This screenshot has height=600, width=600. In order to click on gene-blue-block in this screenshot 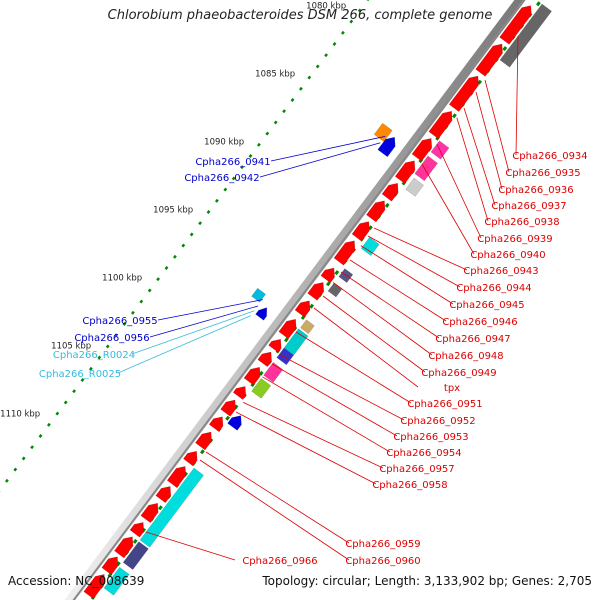, I will do `click(285, 356)`.